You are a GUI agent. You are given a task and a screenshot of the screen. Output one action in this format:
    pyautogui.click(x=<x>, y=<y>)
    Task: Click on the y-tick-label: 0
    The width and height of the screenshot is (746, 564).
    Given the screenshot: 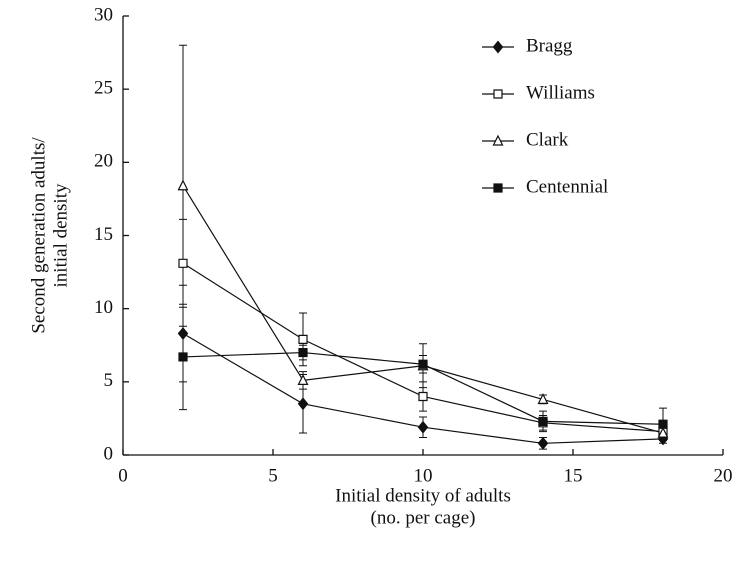 What is the action you would take?
    pyautogui.click(x=109, y=453)
    